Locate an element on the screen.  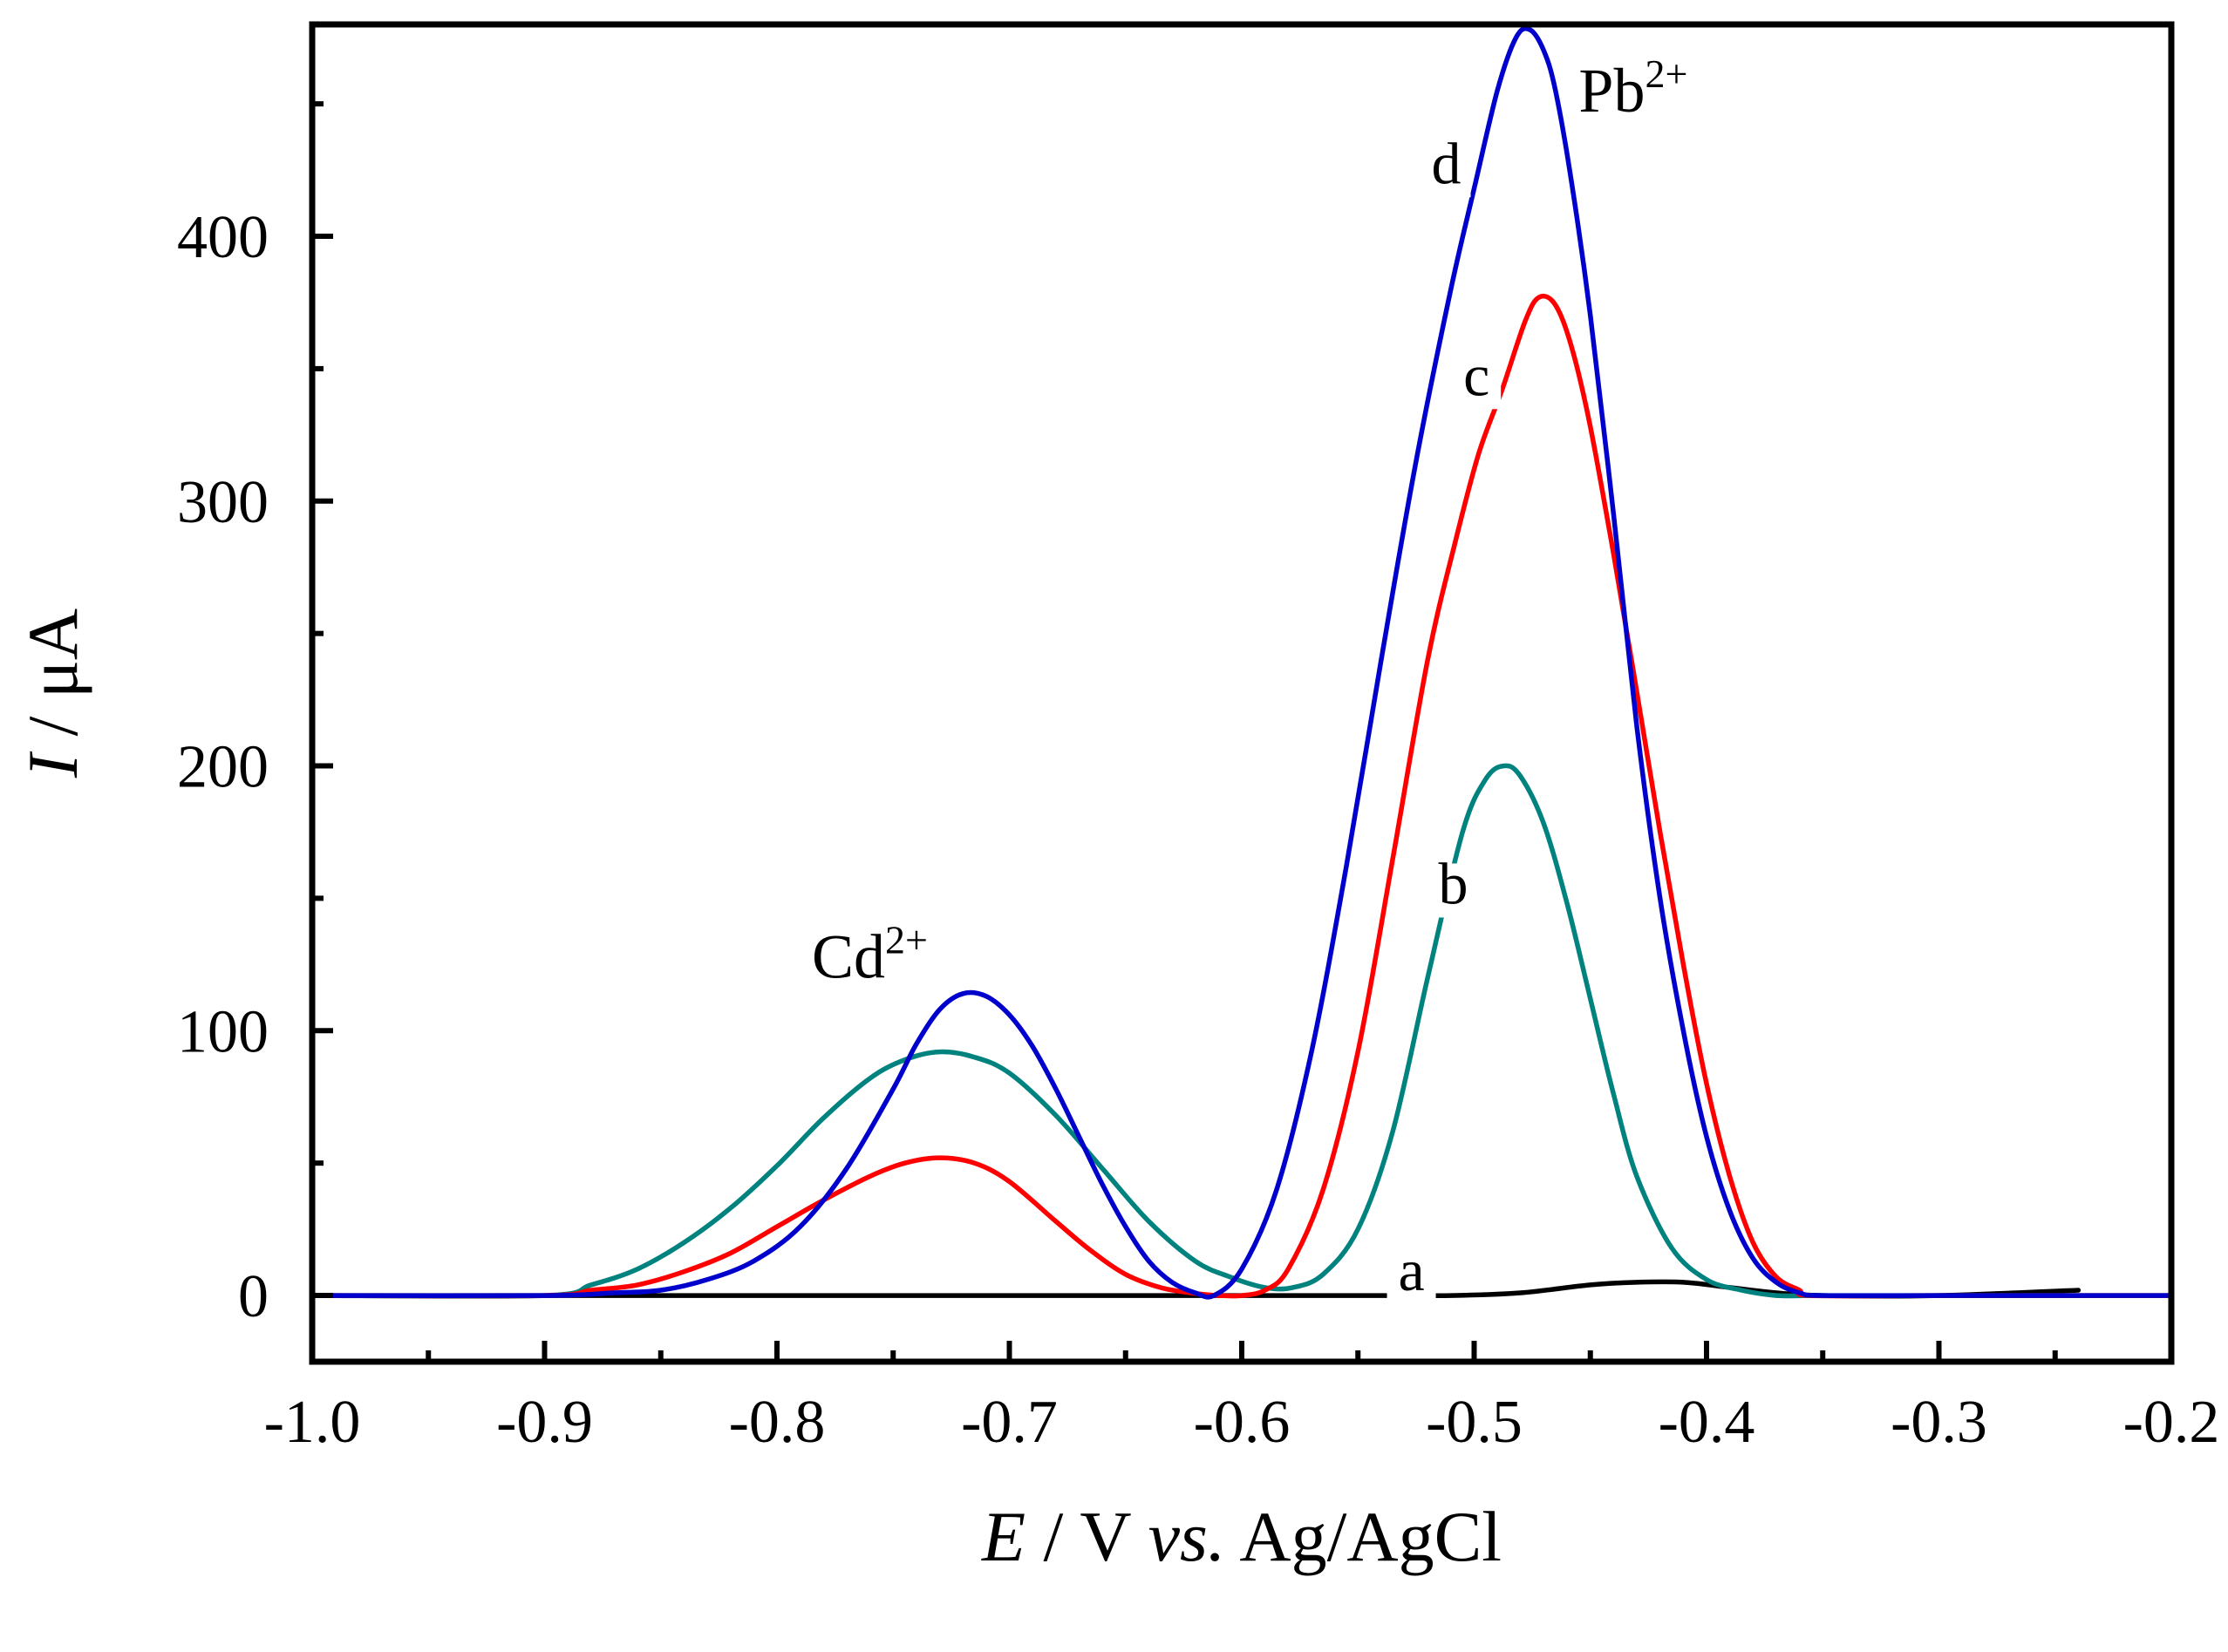
curve-labels-layer: a b c d is located at coordinates (1444, 717).